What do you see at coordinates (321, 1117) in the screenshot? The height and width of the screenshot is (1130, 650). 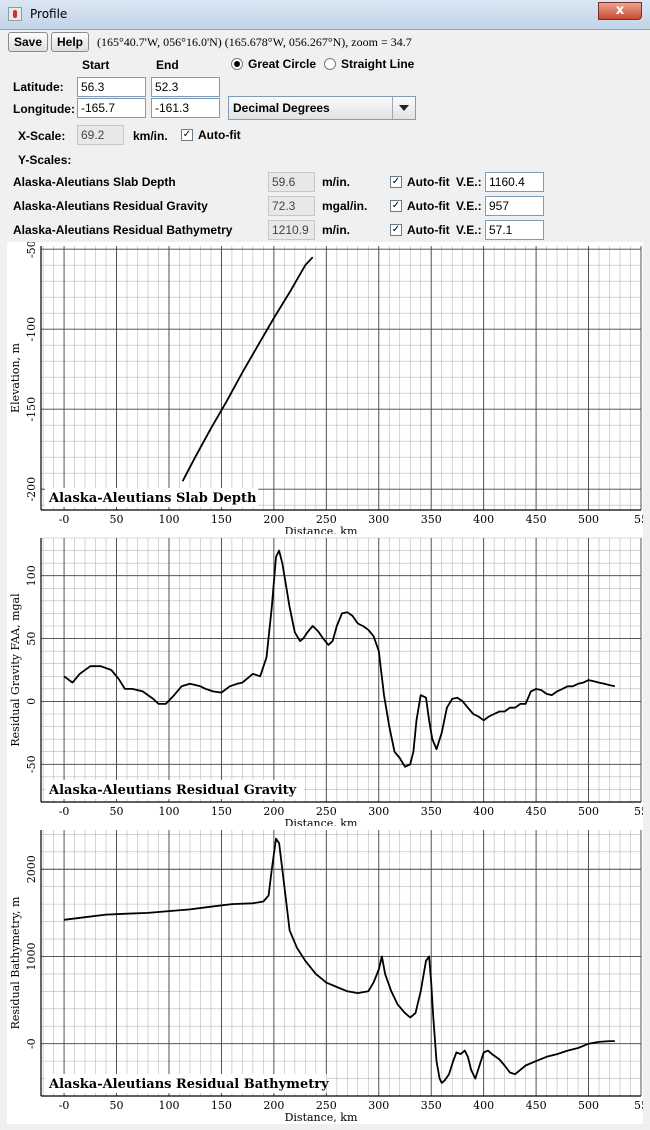 I see `x-axis-label: Distance, km` at bounding box center [321, 1117].